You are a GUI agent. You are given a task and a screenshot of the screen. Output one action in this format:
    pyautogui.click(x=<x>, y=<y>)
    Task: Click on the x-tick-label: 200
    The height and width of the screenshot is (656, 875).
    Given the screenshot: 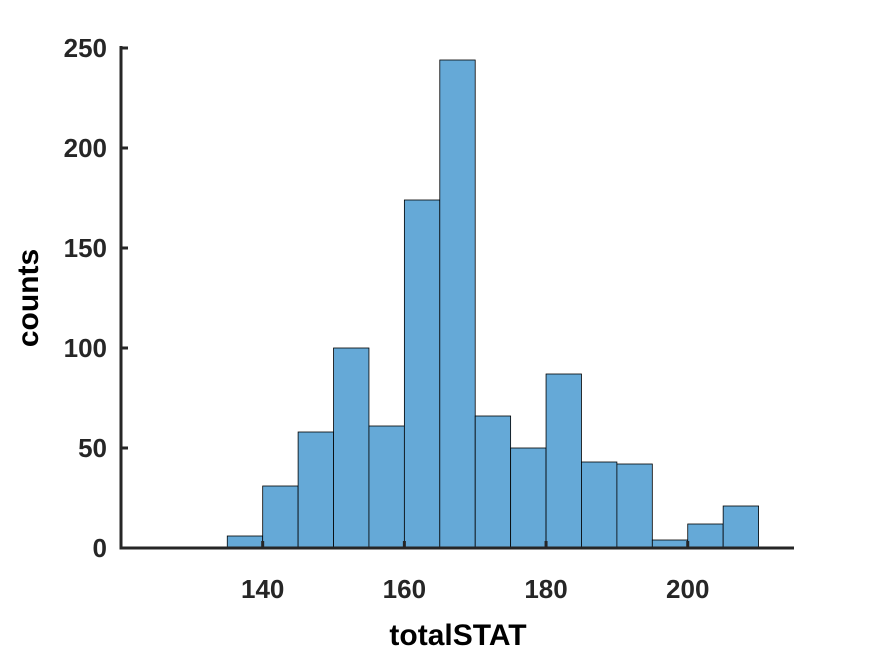 What is the action you would take?
    pyautogui.click(x=687, y=589)
    